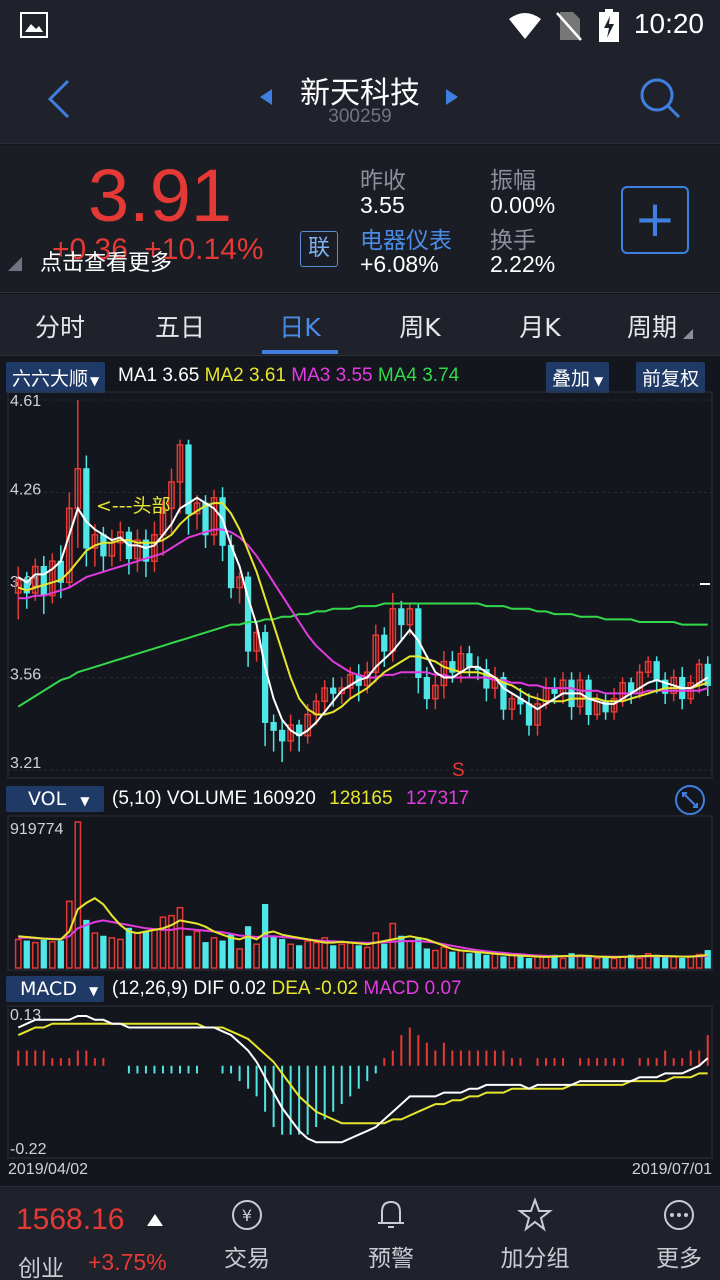 This screenshot has width=720, height=1280. Describe the element at coordinates (540, 327) in the screenshot. I see `tab-monthly-k: 月K` at that location.